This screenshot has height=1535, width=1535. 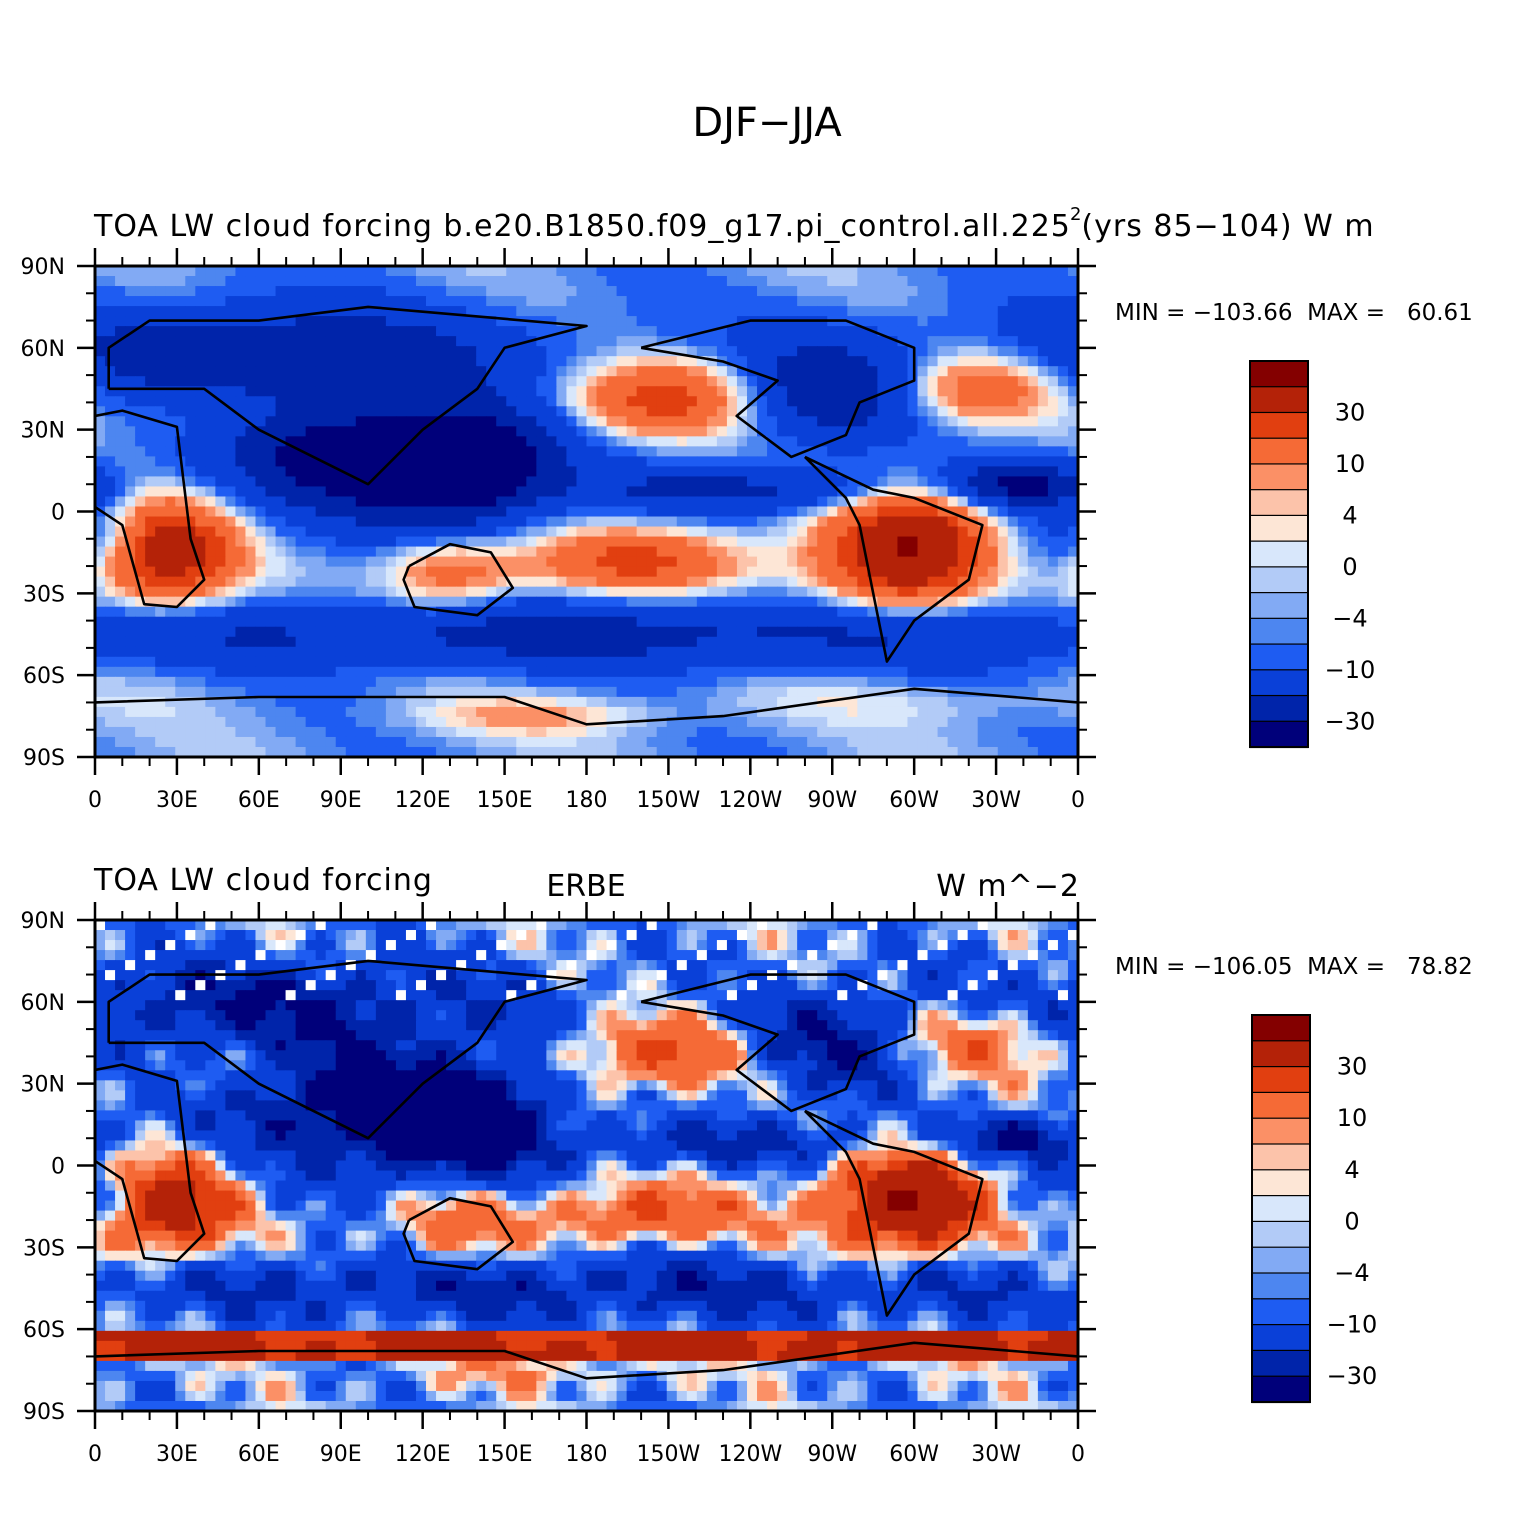 I want to click on bottom-panel-left-title: TOA LW cloud forcing, so click(x=263, y=880).